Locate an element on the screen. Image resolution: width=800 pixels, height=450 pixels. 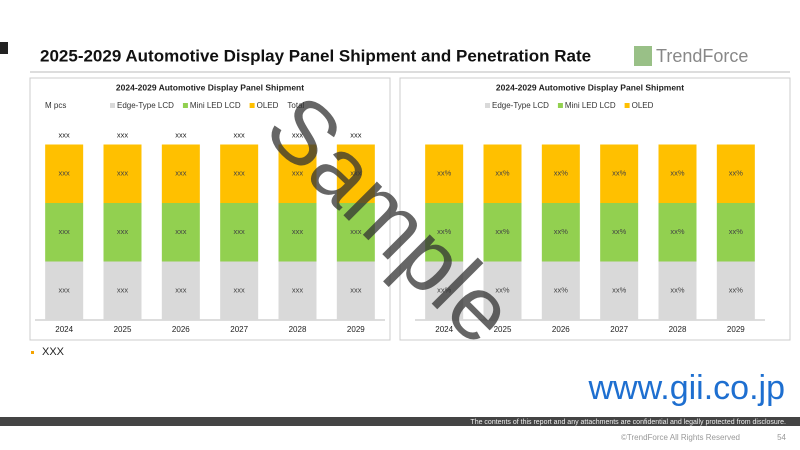
bullet-dot is located at coordinates (32, 352).